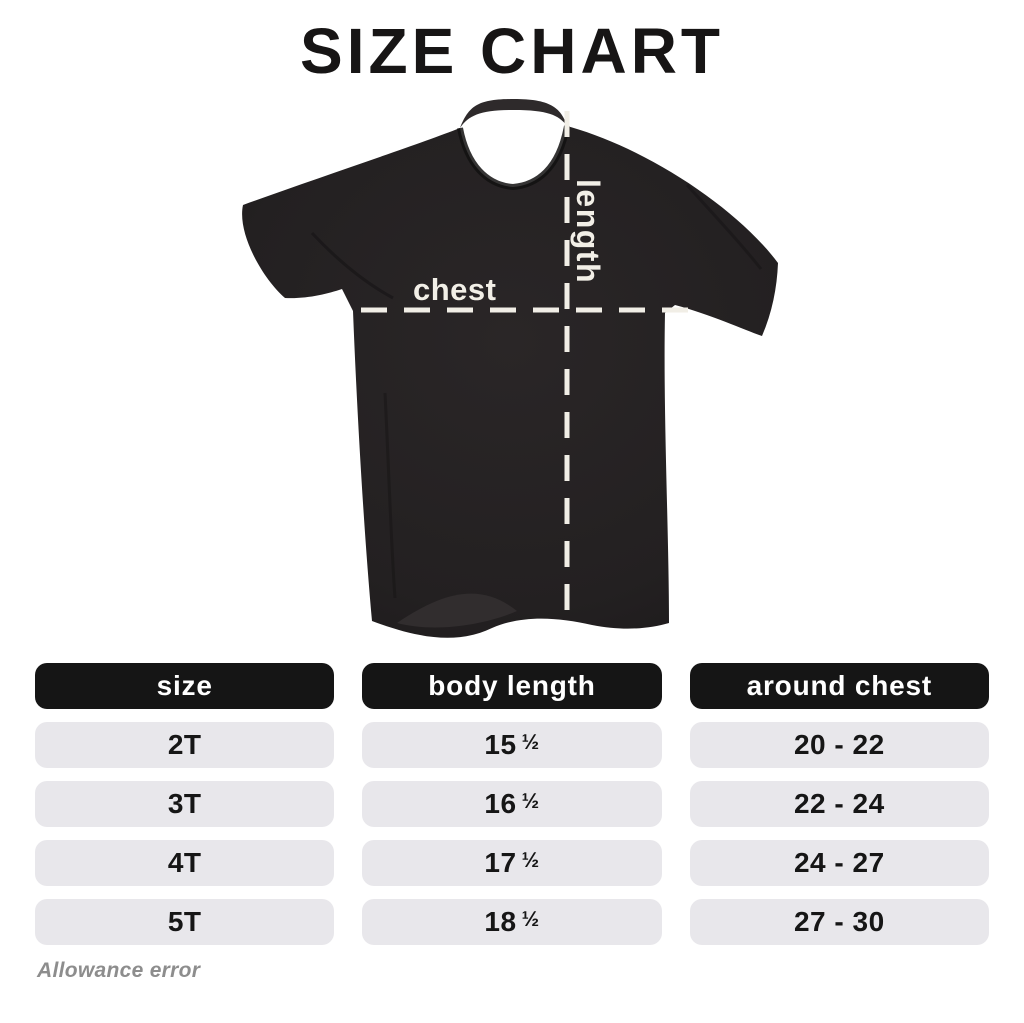 Image resolution: width=1024 pixels, height=1023 pixels. What do you see at coordinates (839, 686) in the screenshot?
I see `table-header-around-chest: around chest` at bounding box center [839, 686].